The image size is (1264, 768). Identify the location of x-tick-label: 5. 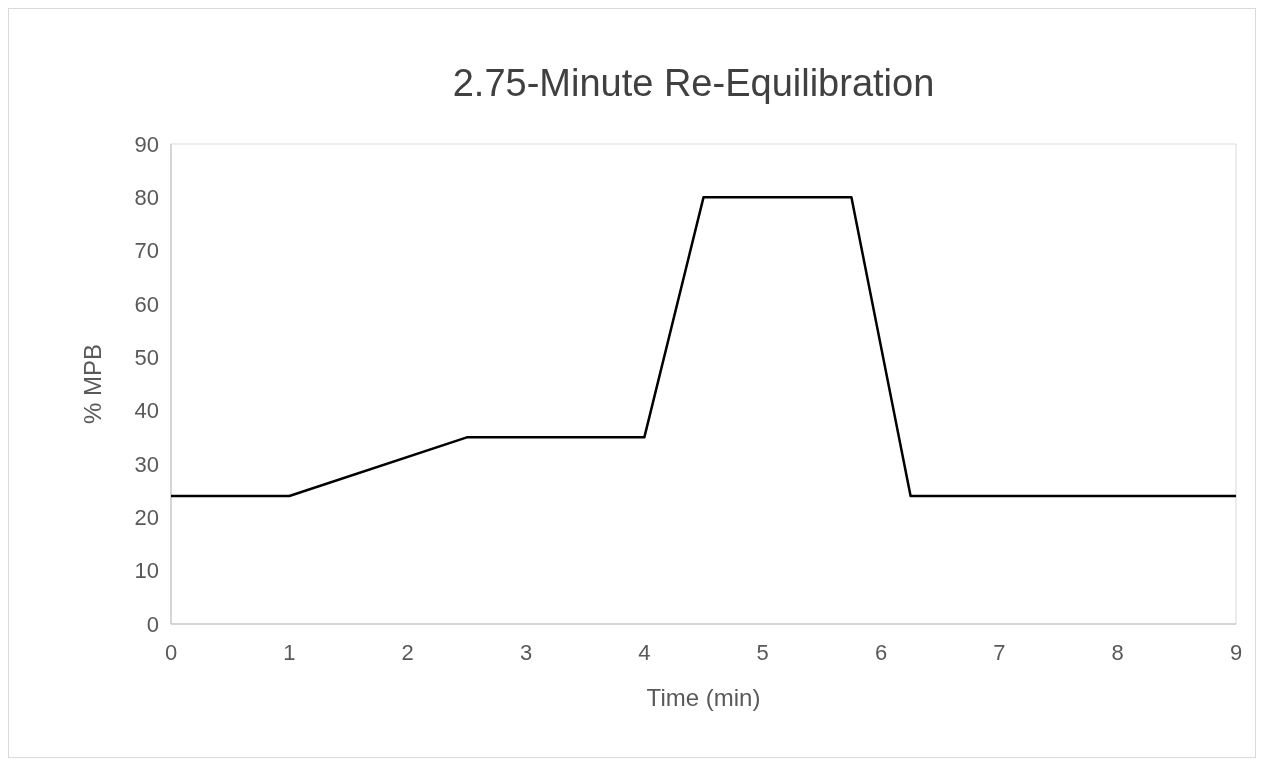
(762, 652).